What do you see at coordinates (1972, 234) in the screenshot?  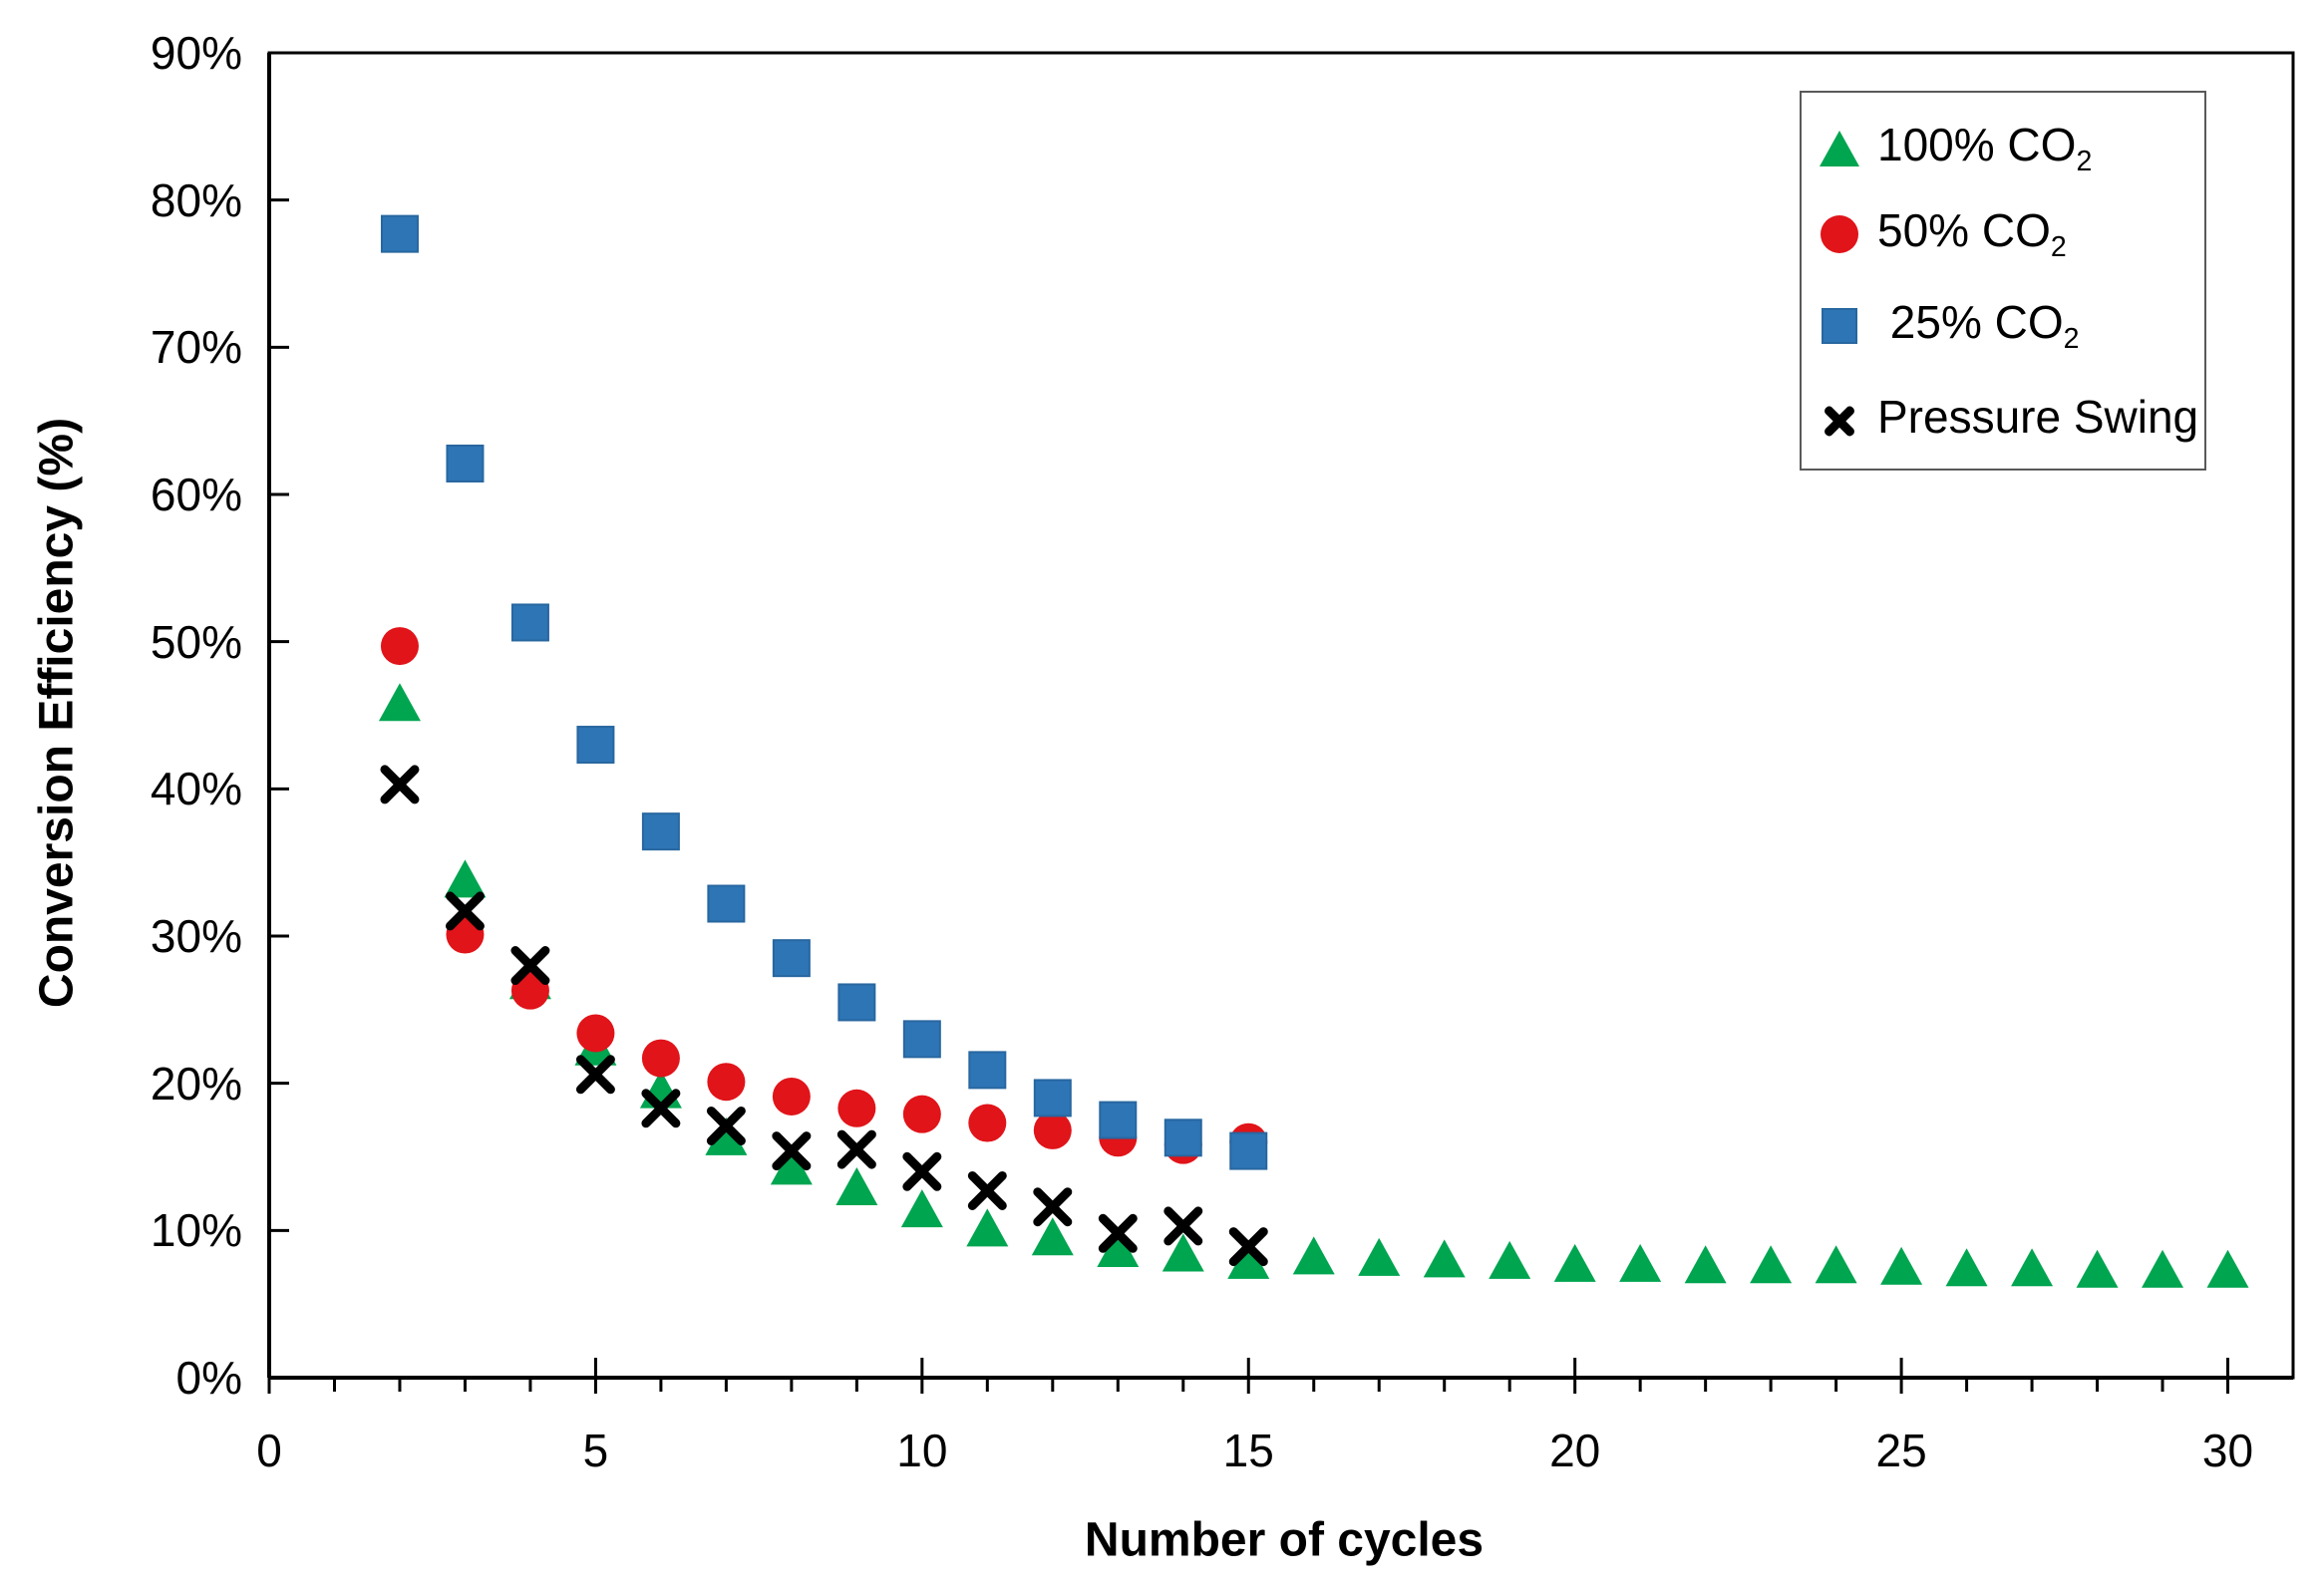 I see `legend-label: 50% CO2` at bounding box center [1972, 234].